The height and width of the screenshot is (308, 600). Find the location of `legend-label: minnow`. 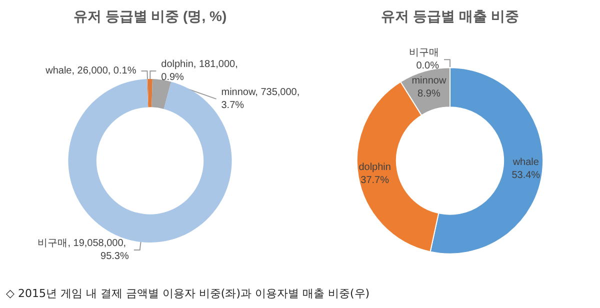

legend-label: minnow is located at coordinates (429, 80).